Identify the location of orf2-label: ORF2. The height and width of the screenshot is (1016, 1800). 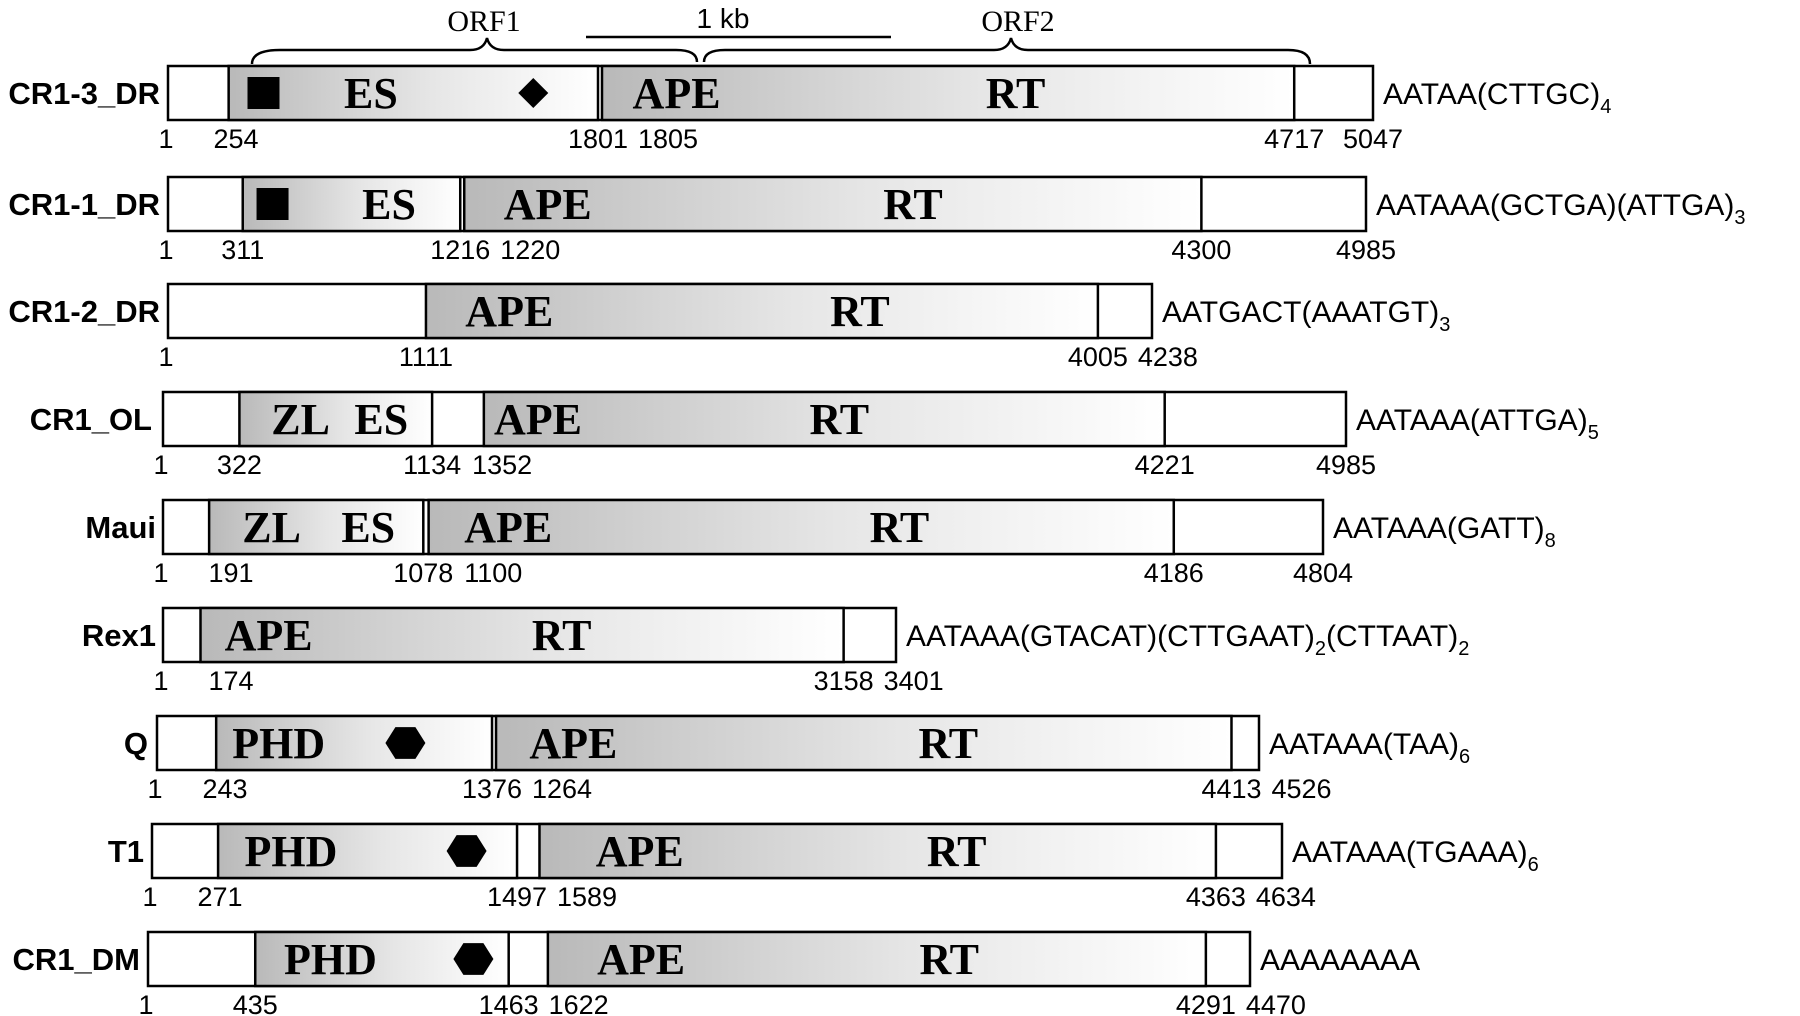
(1017, 21).